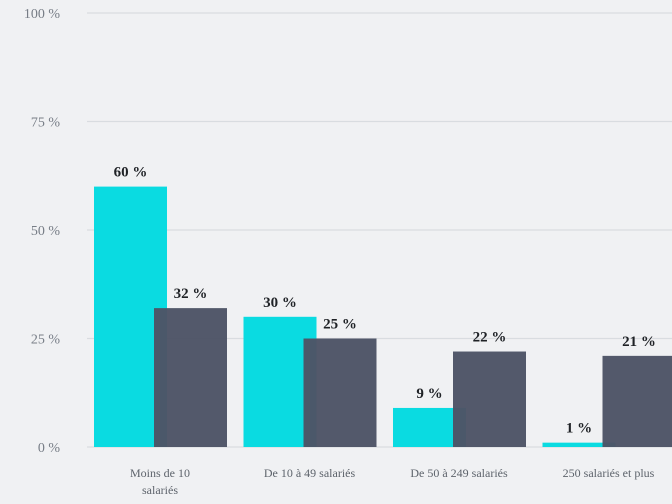 The image size is (672, 504). Describe the element at coordinates (160, 490) in the screenshot. I see `x-tick-label: salariés` at that location.